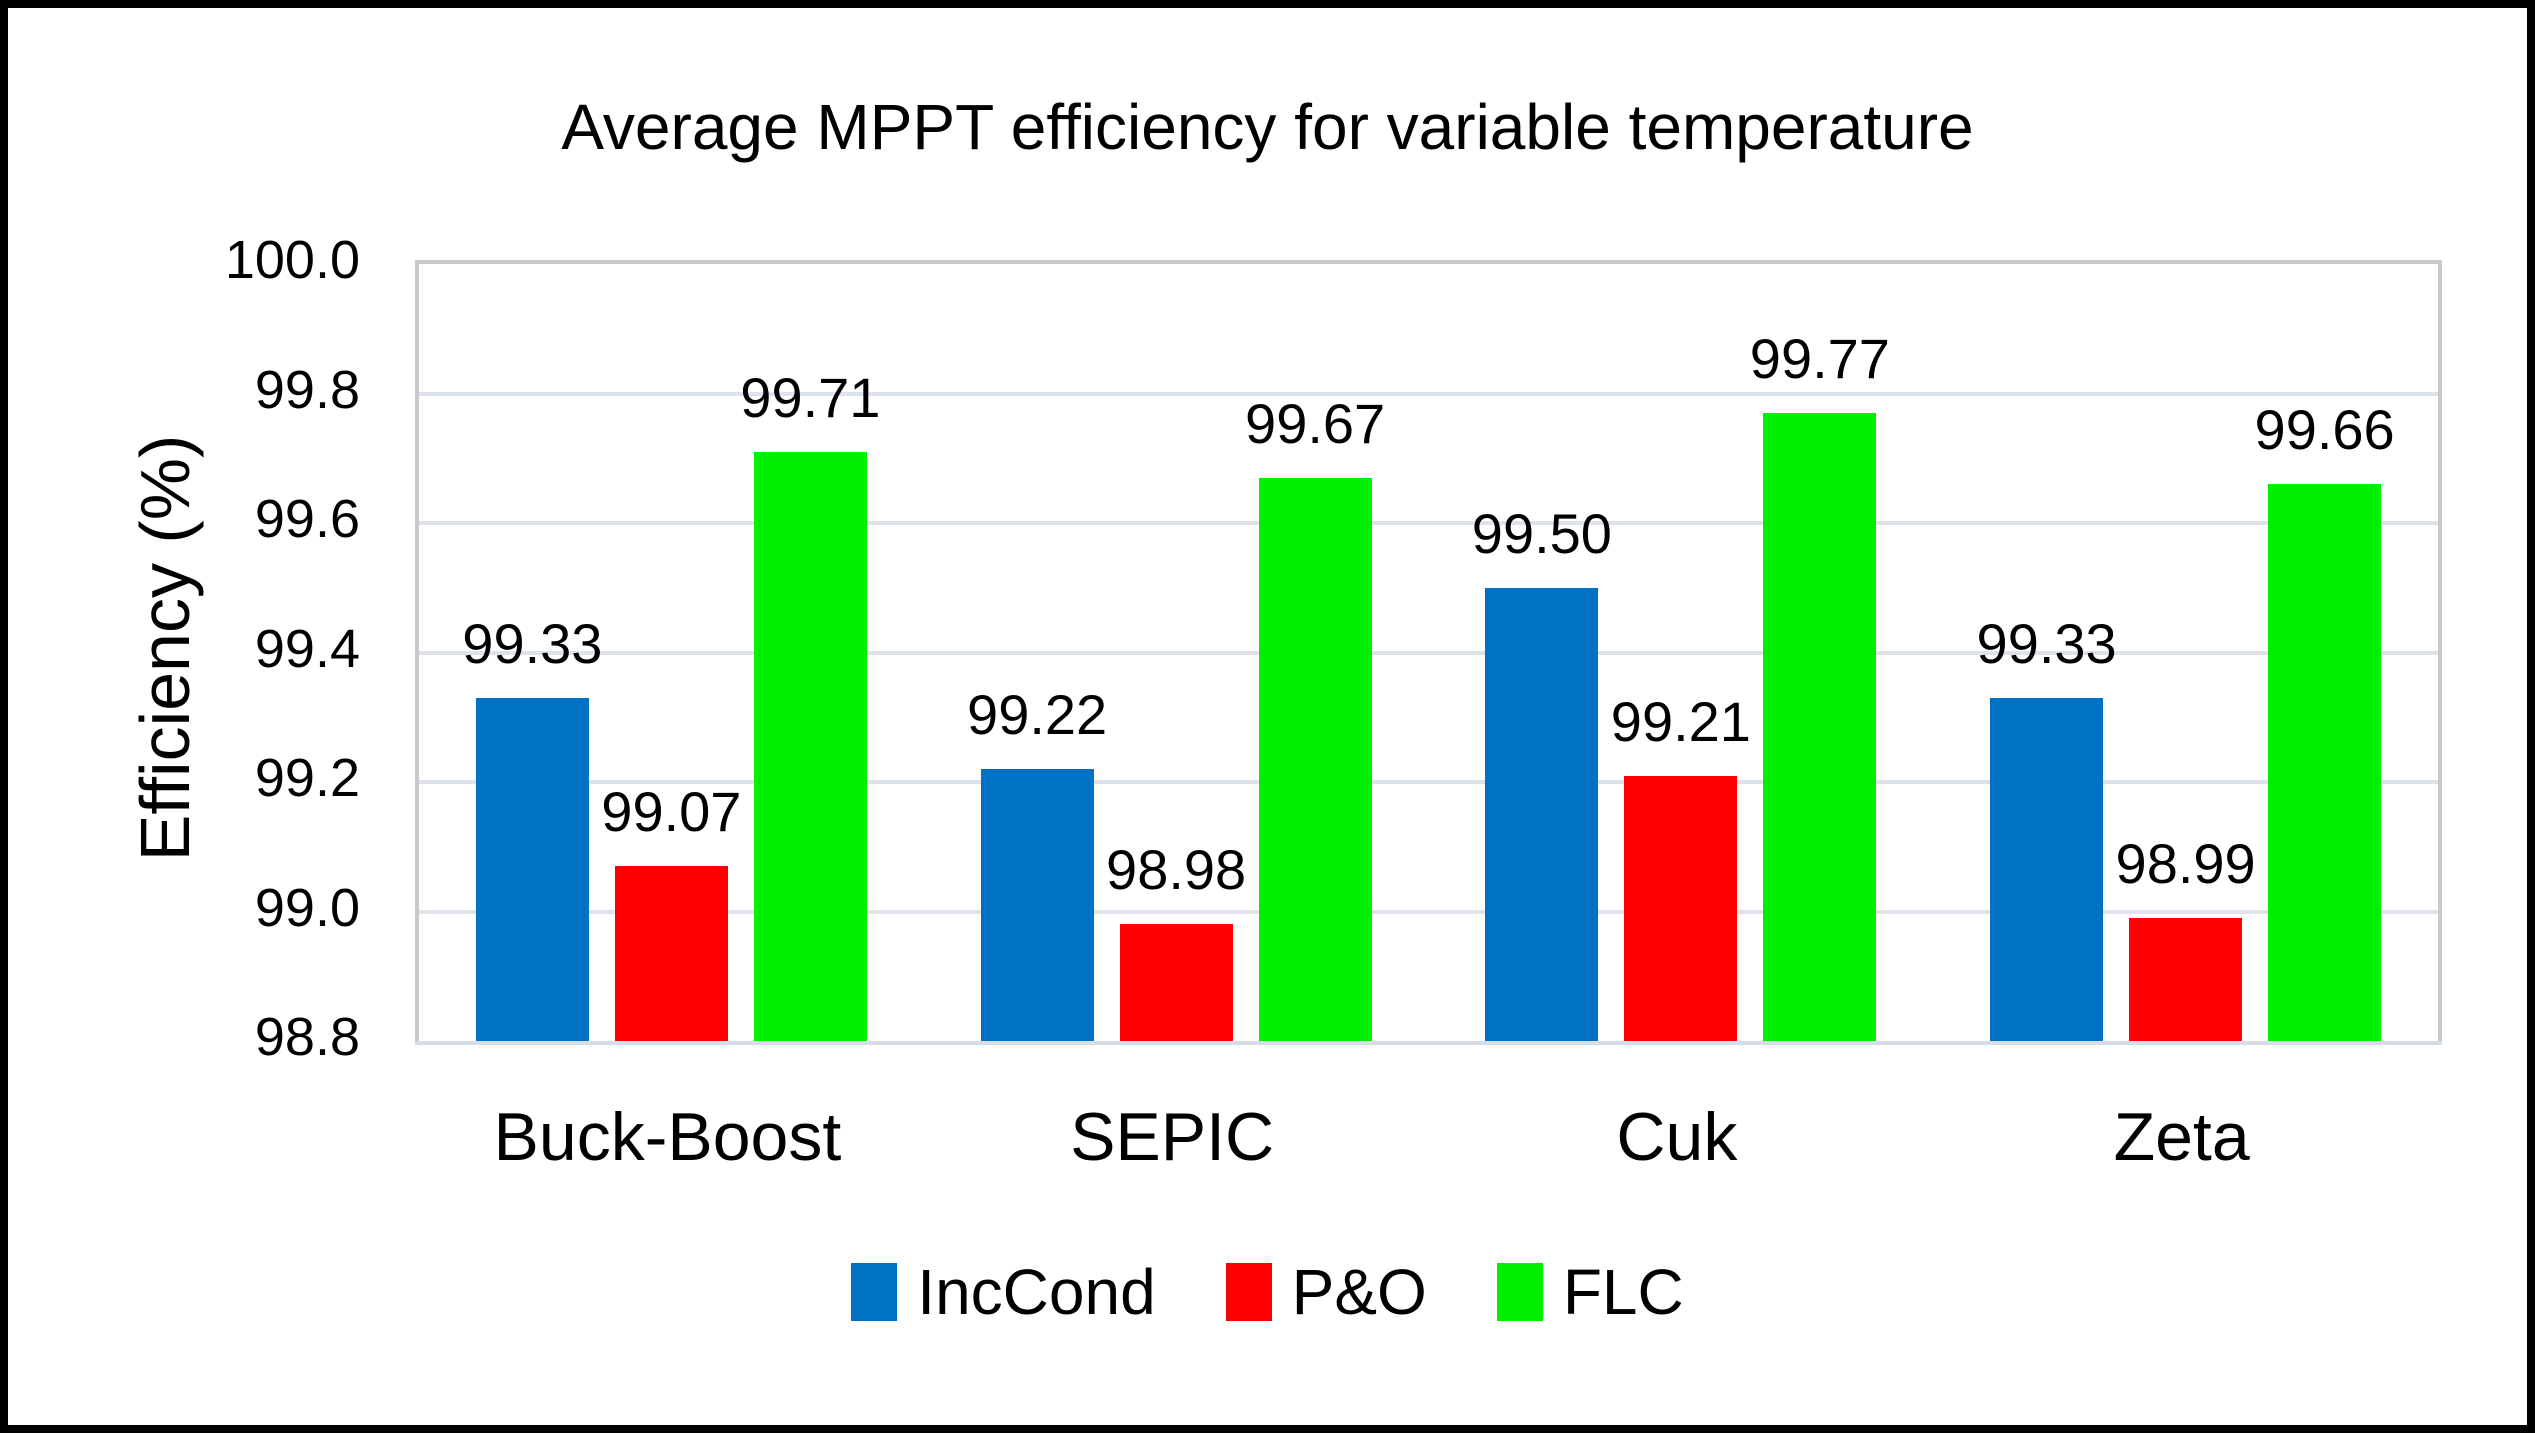 The height and width of the screenshot is (1433, 2535). What do you see at coordinates (307, 907) in the screenshot?
I see `y-tick-label: 99.0` at bounding box center [307, 907].